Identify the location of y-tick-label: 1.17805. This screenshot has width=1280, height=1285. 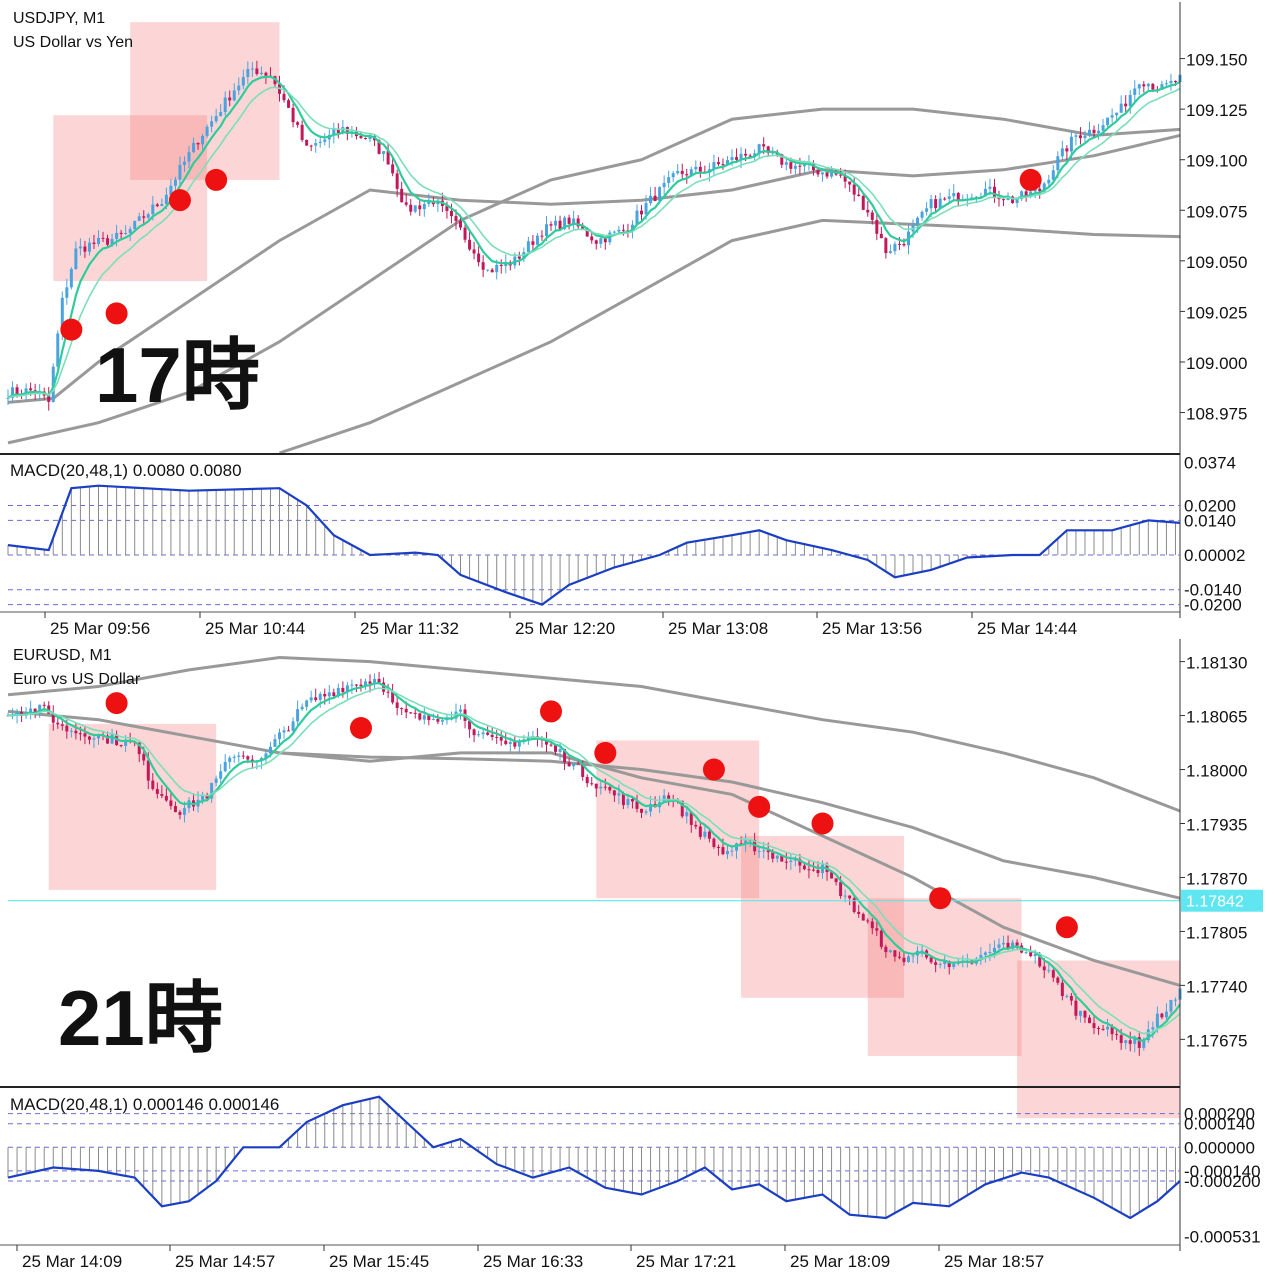
(1216, 932).